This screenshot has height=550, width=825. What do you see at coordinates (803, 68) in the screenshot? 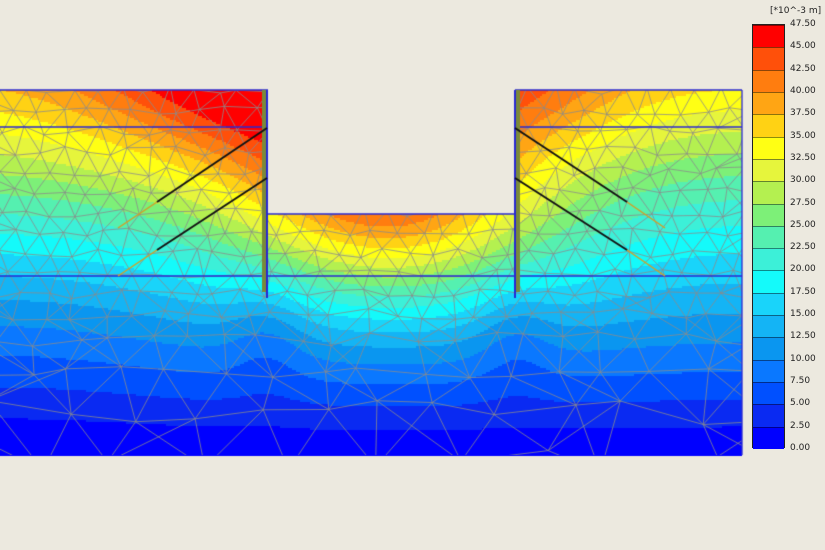
I see `legend-tick-label: 42.50` at bounding box center [803, 68].